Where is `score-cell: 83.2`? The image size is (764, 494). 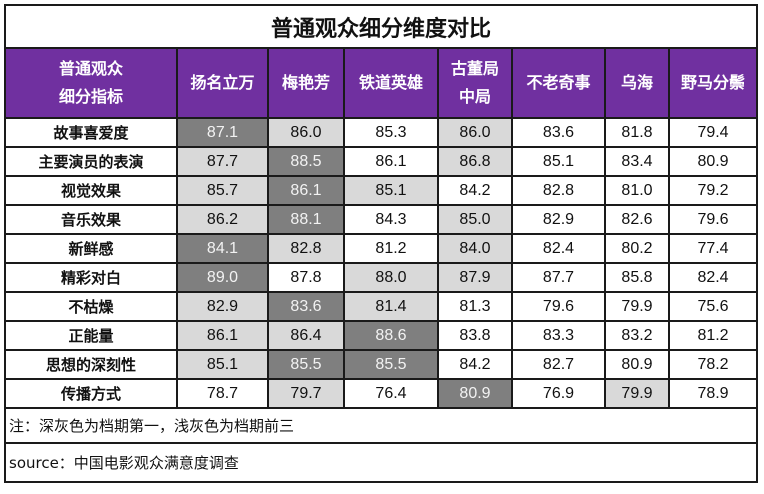
score-cell: 83.2 is located at coordinates (637, 335).